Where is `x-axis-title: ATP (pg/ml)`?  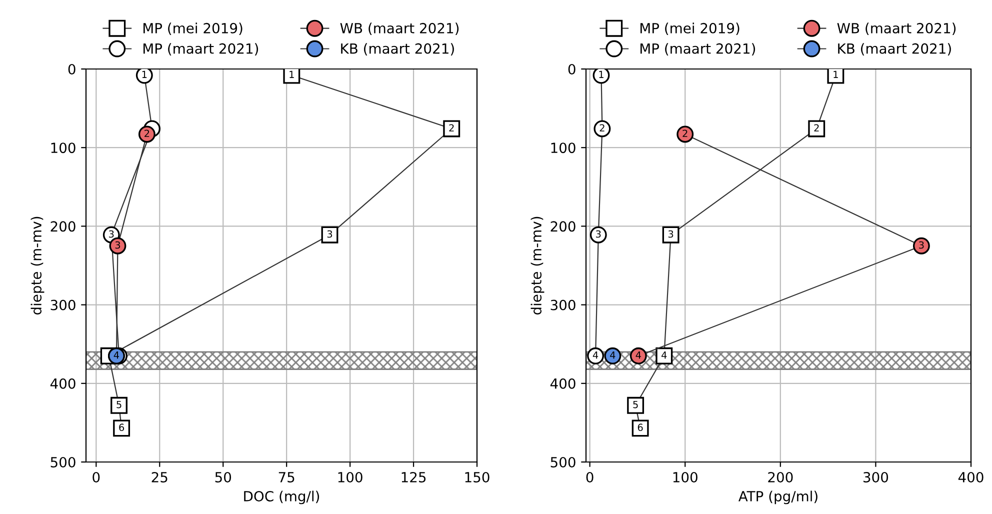 x-axis-title: ATP (pg/ml) is located at coordinates (778, 497).